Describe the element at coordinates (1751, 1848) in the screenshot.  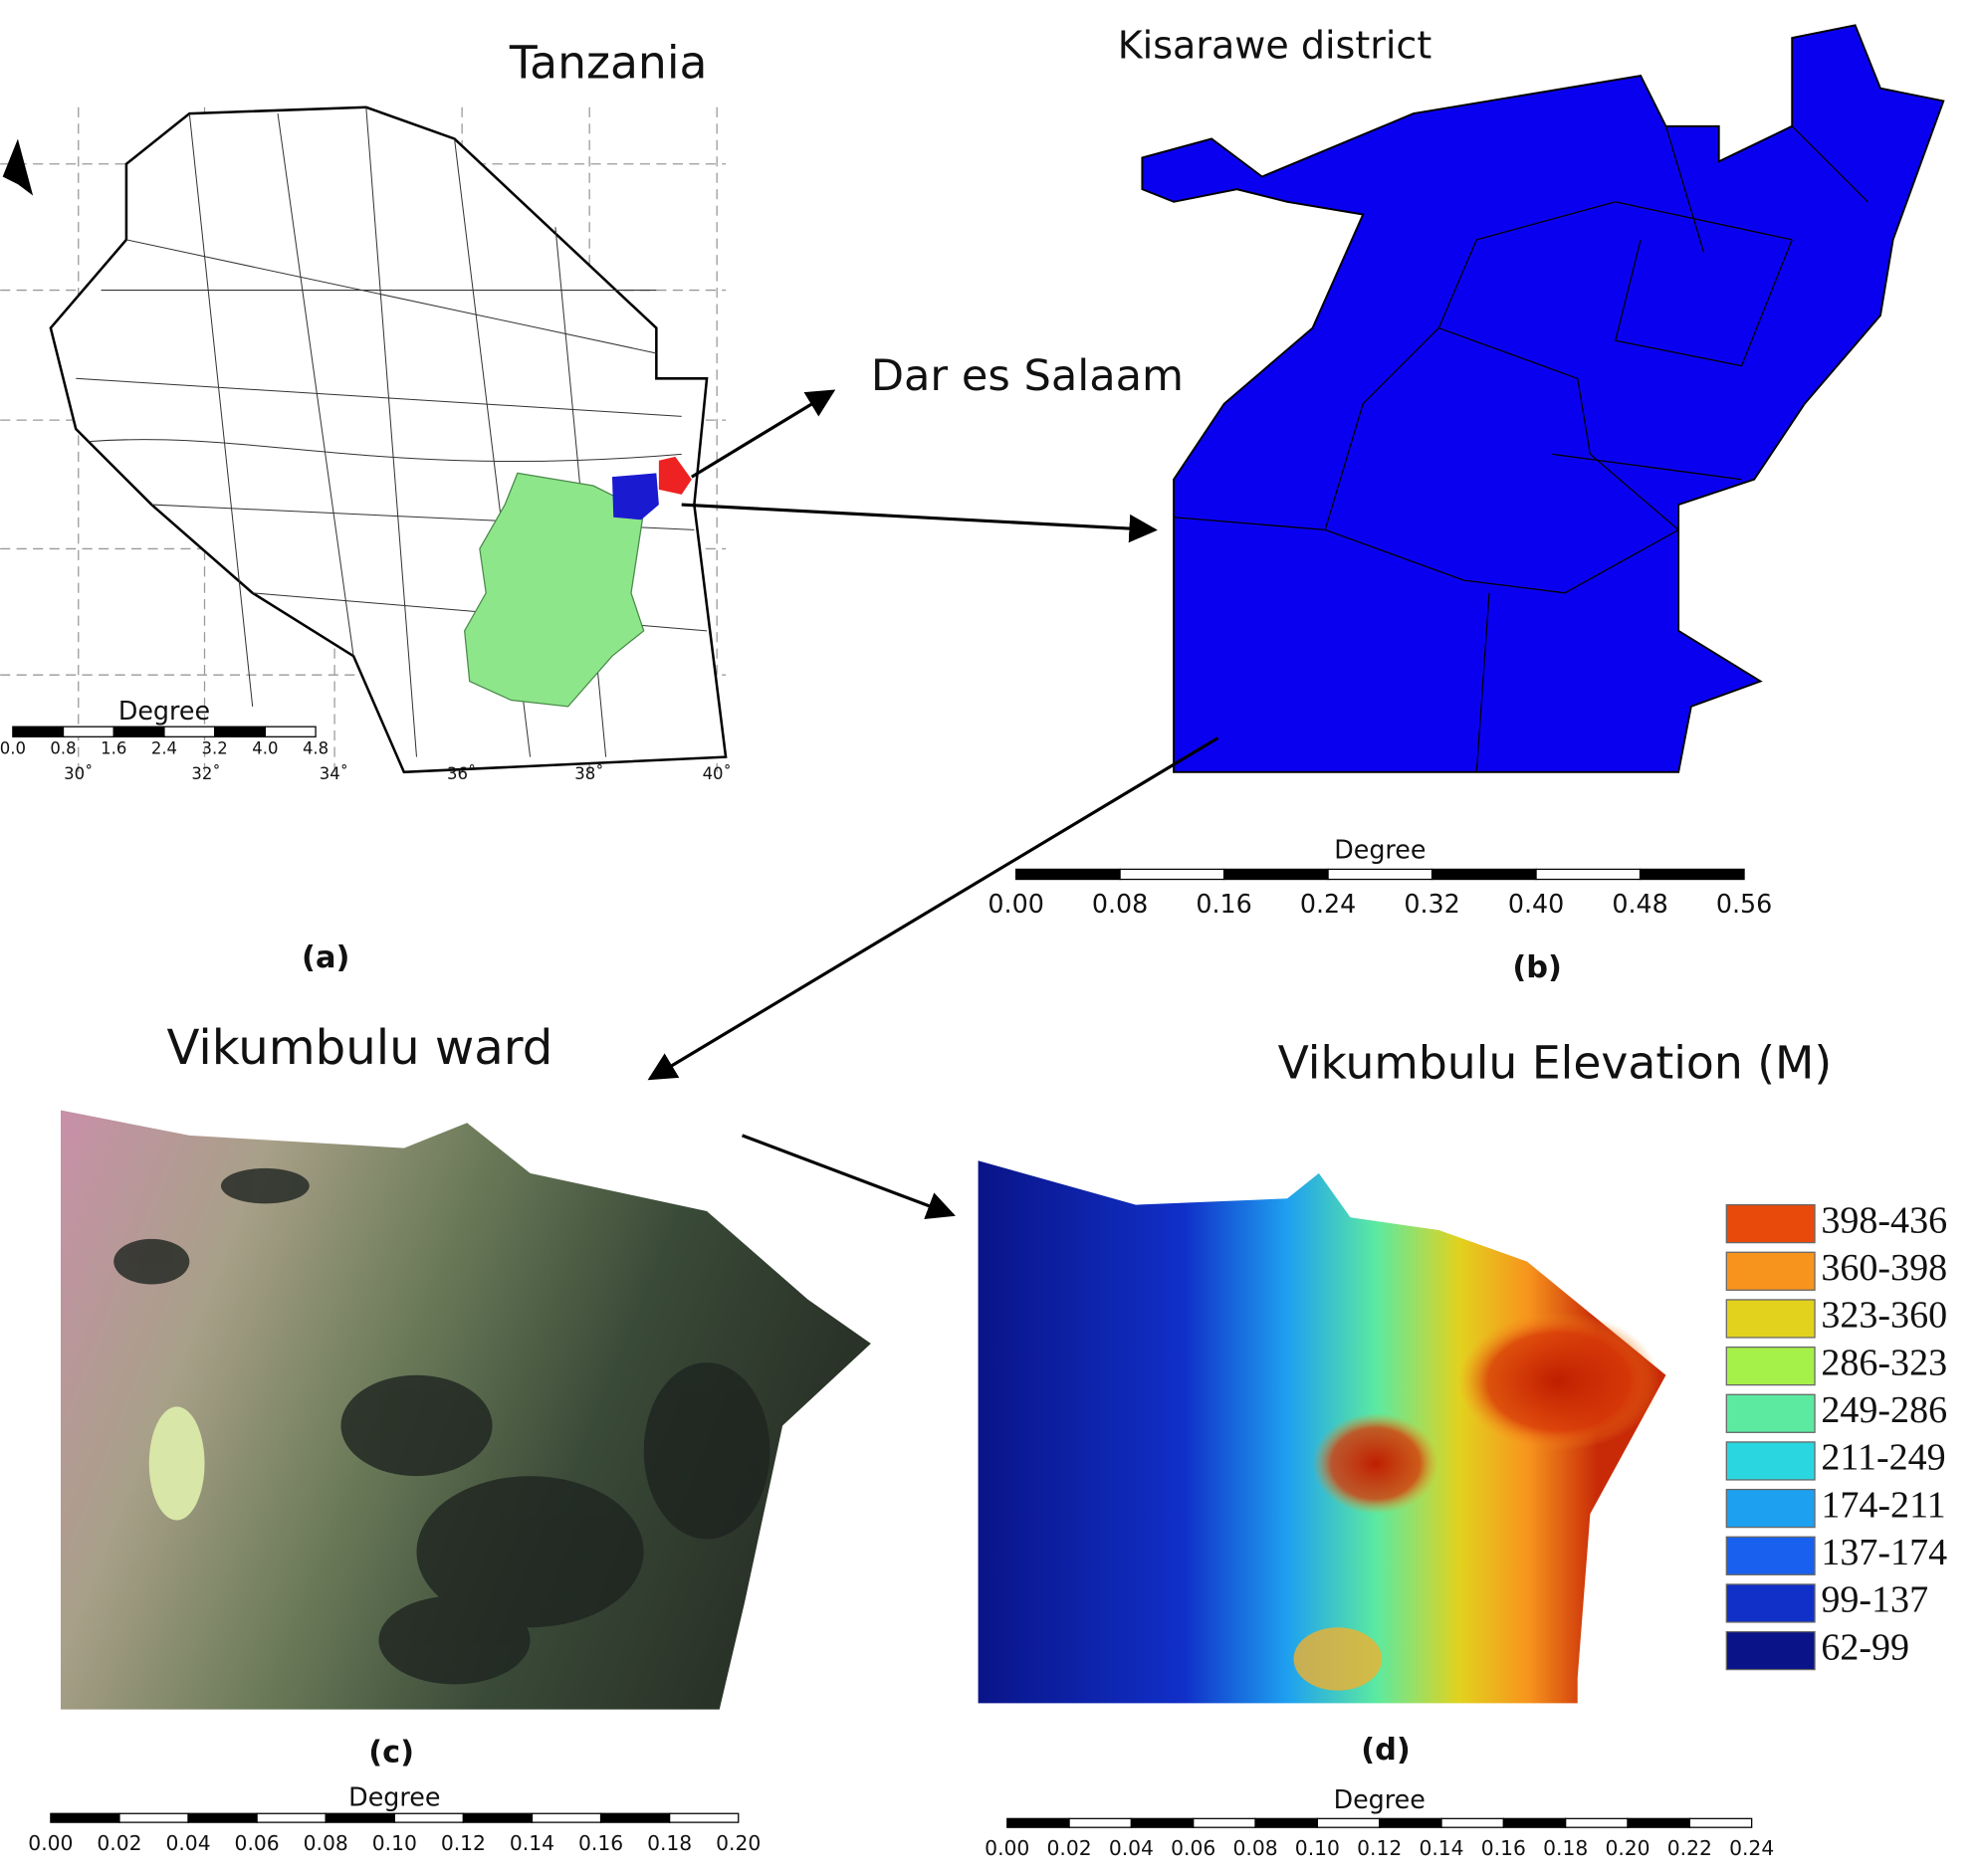
I see `scale-tick-label: 0.24` at that location.